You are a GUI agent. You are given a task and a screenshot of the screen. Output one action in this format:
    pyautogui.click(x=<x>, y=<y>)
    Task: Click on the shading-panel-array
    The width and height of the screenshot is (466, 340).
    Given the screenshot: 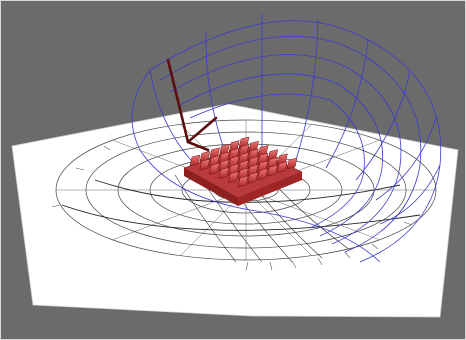 What is the action you would take?
    pyautogui.click(x=243, y=171)
    